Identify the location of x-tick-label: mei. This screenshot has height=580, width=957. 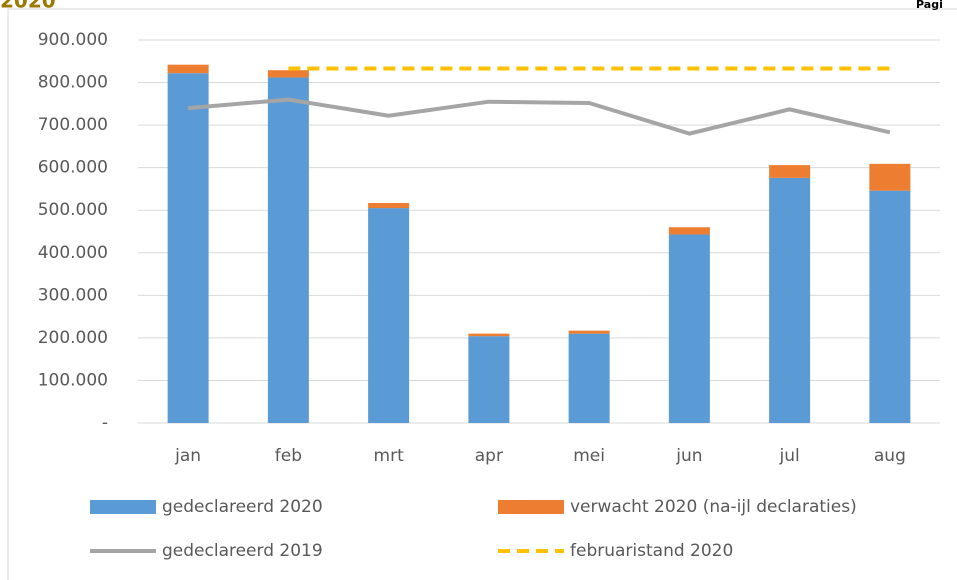
(589, 456).